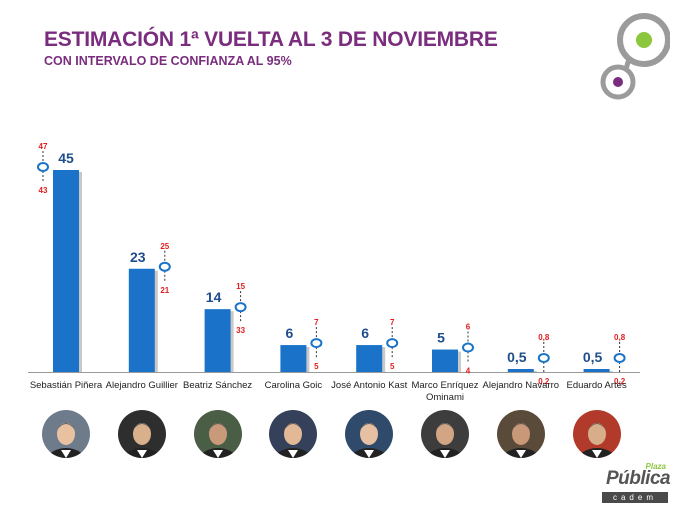 The image size is (680, 511). What do you see at coordinates (271, 39) in the screenshot?
I see `chart-title: ESTIMACIÓN 1ª VUELTA AL 3 DE NOVIEMBRE` at bounding box center [271, 39].